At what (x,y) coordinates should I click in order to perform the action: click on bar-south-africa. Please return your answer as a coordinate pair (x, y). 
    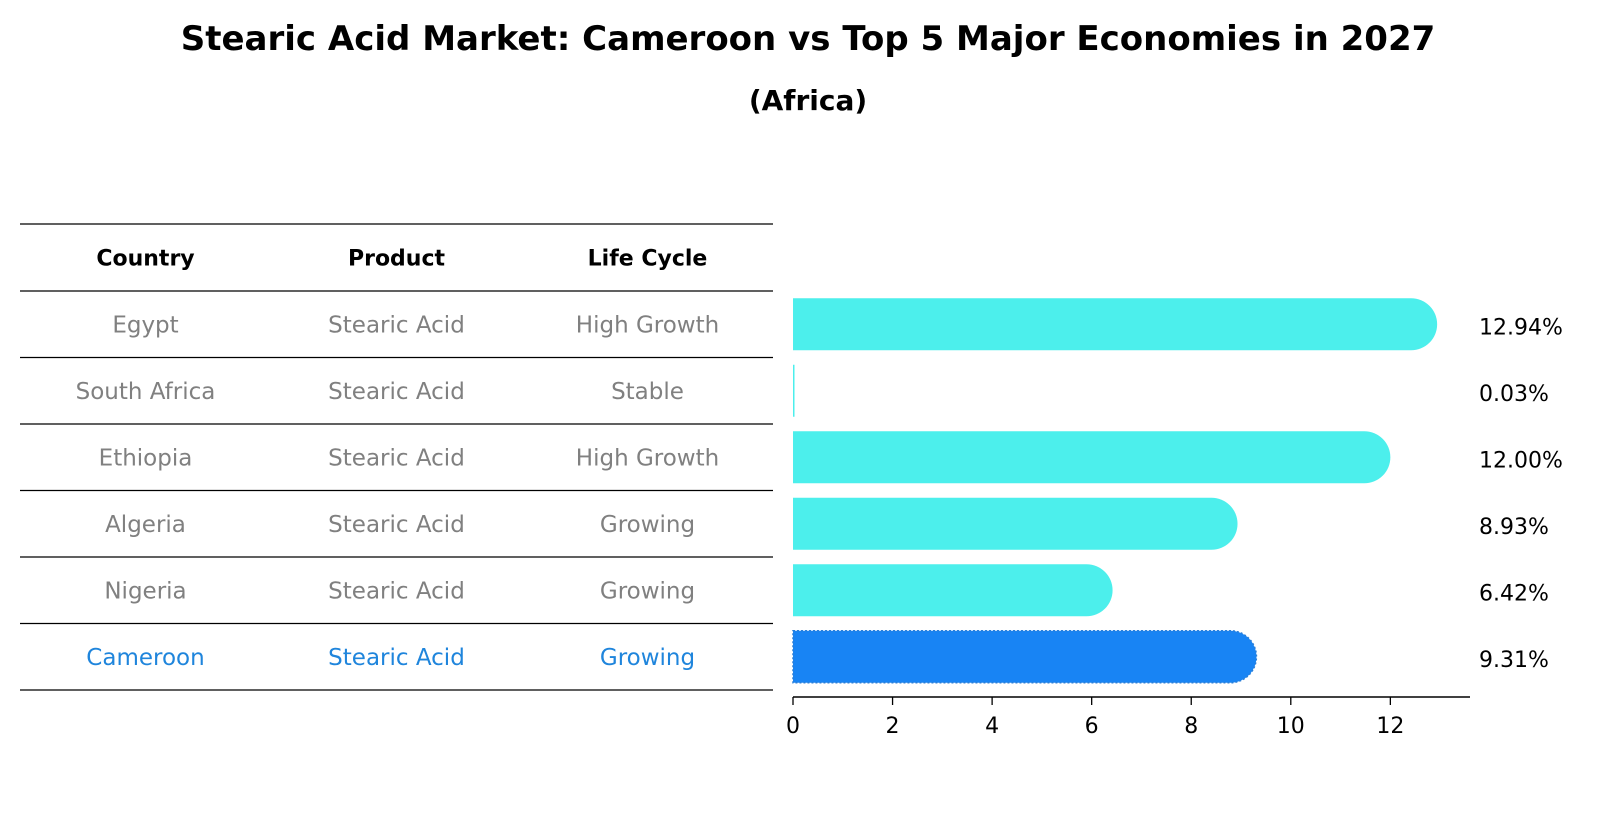
    Looking at the image, I should click on (794, 390).